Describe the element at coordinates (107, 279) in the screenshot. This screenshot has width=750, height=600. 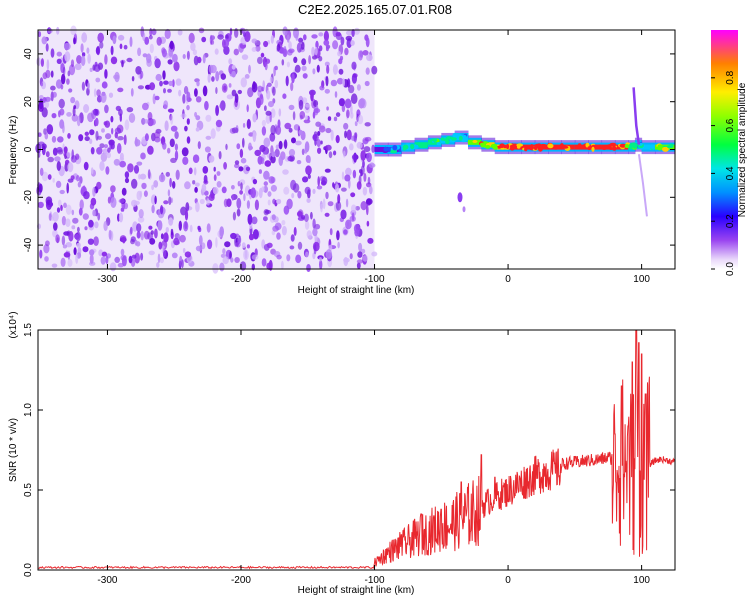
I see `x-tick-label: -300` at that location.